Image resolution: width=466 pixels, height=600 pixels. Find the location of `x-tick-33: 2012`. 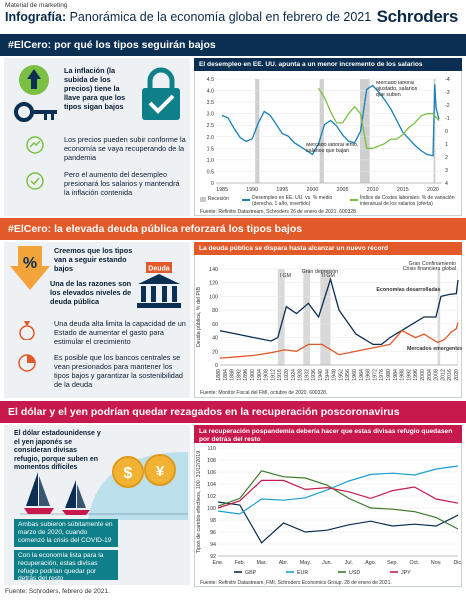

x-tick-33: 2012 is located at coordinates (443, 375).